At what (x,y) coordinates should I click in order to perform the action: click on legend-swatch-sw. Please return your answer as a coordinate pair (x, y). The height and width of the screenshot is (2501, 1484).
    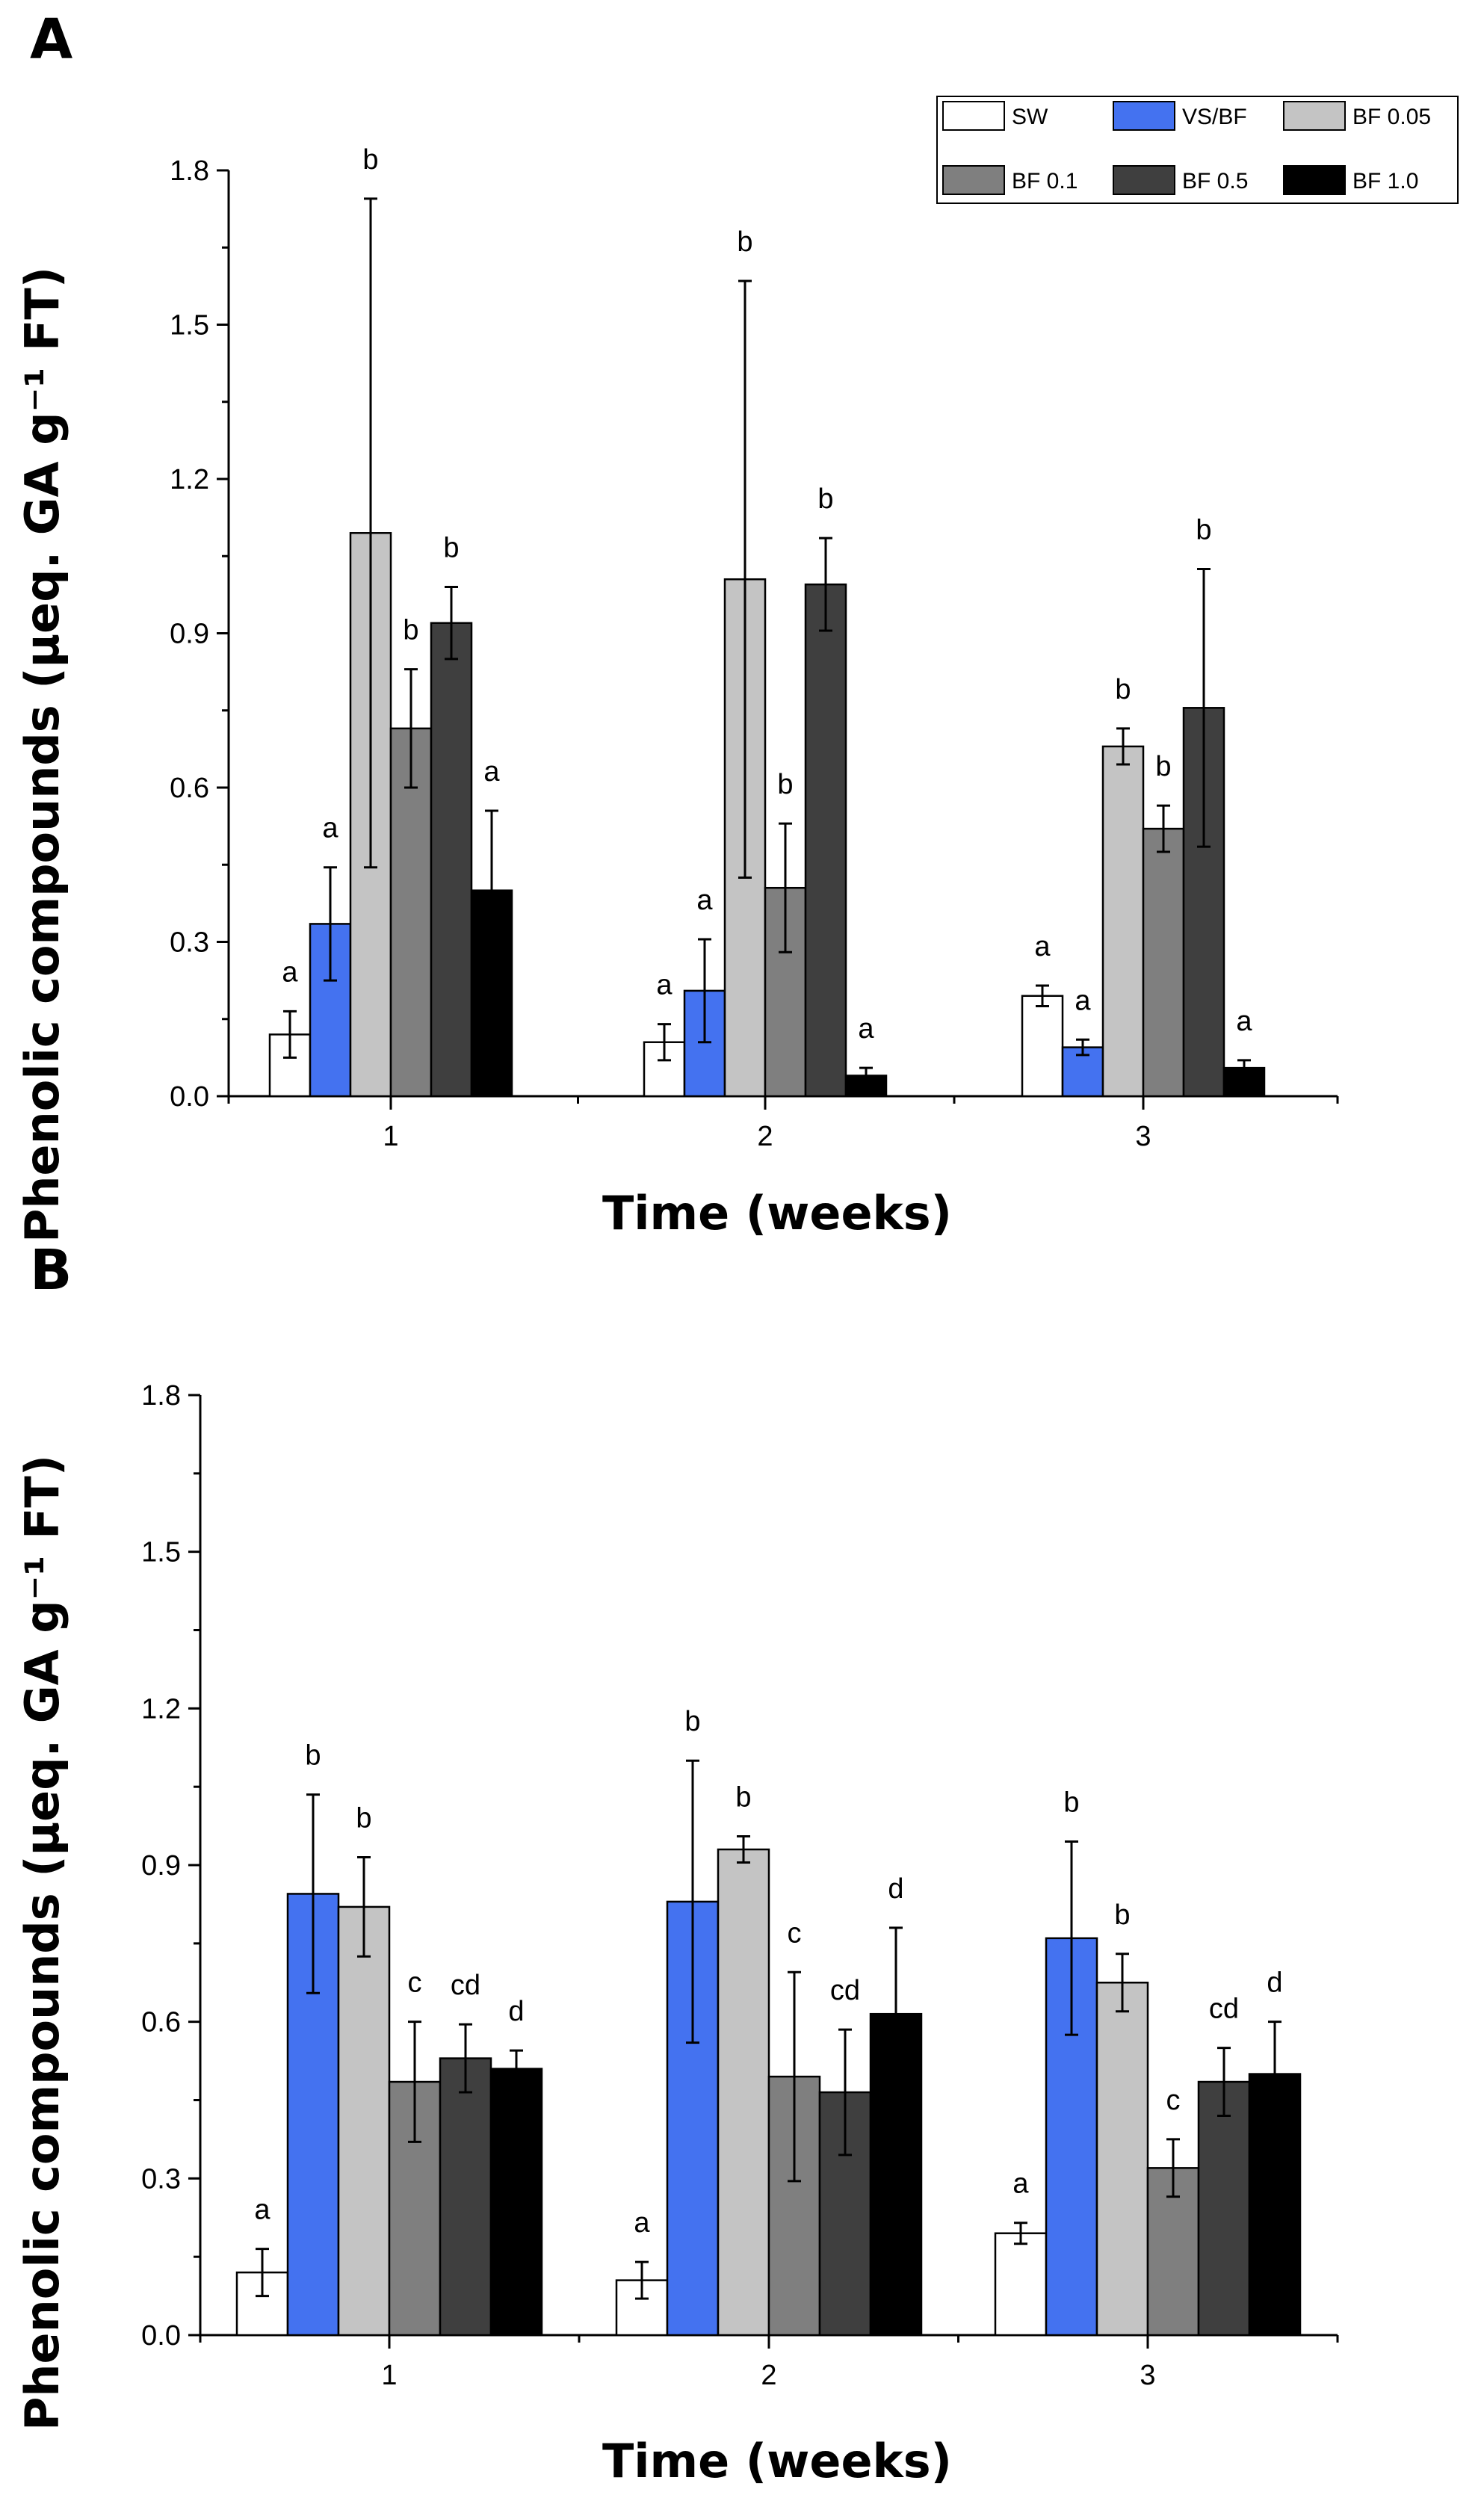
    Looking at the image, I should click on (974, 116).